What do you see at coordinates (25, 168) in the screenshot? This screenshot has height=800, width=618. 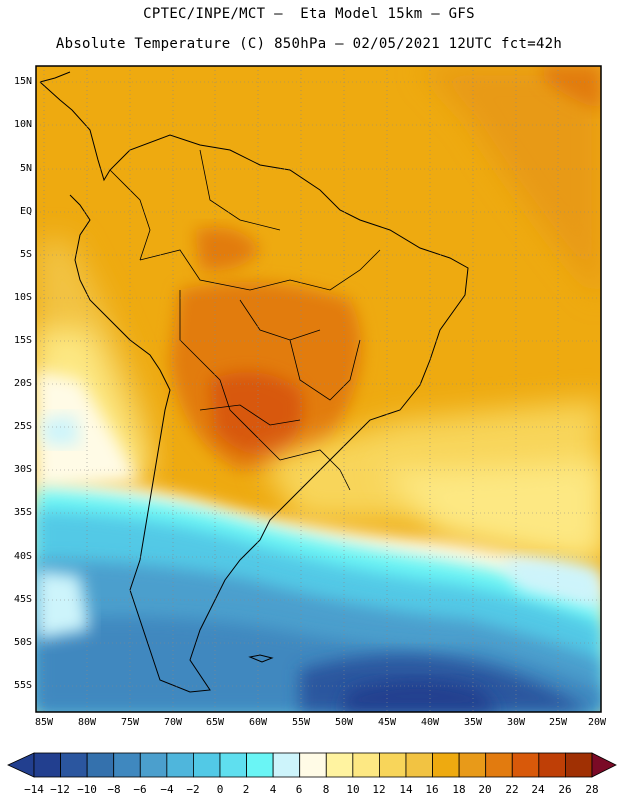 I see `lat-tick-label: 5N` at bounding box center [25, 168].